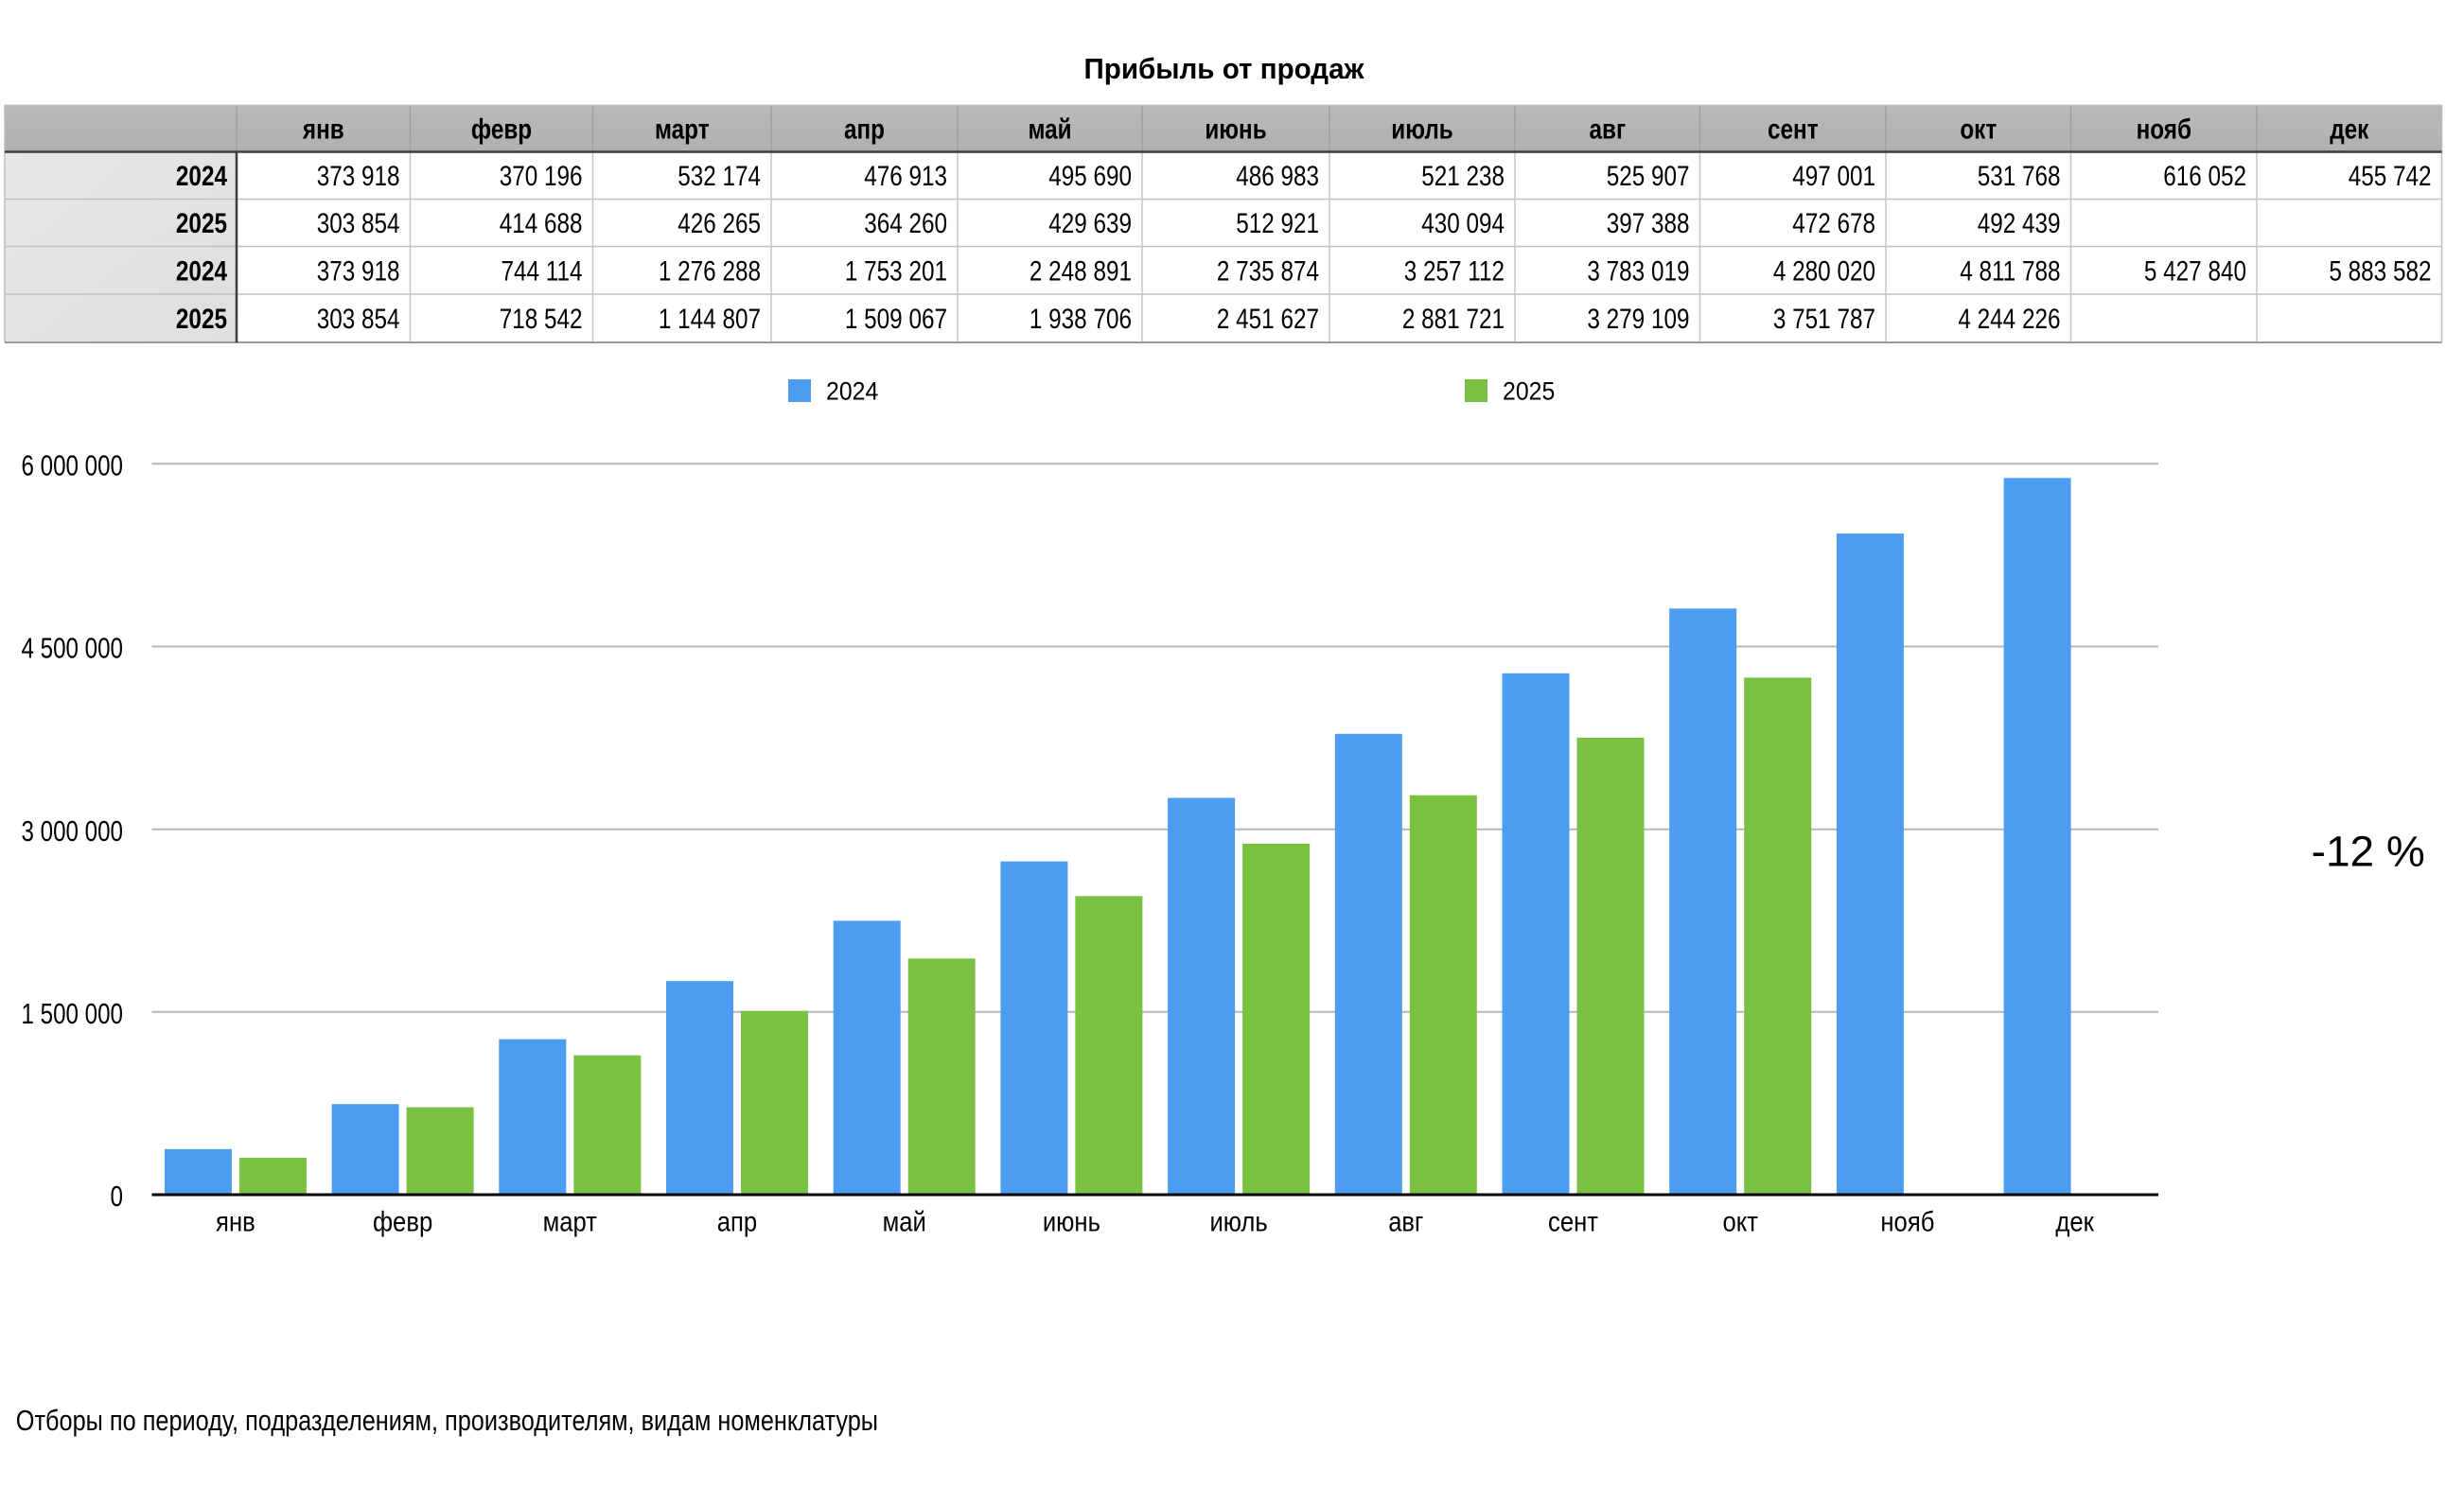 The width and height of the screenshot is (2464, 1487). What do you see at coordinates (542, 224) in the screenshot?
I see `svg-text: 414 688` at bounding box center [542, 224].